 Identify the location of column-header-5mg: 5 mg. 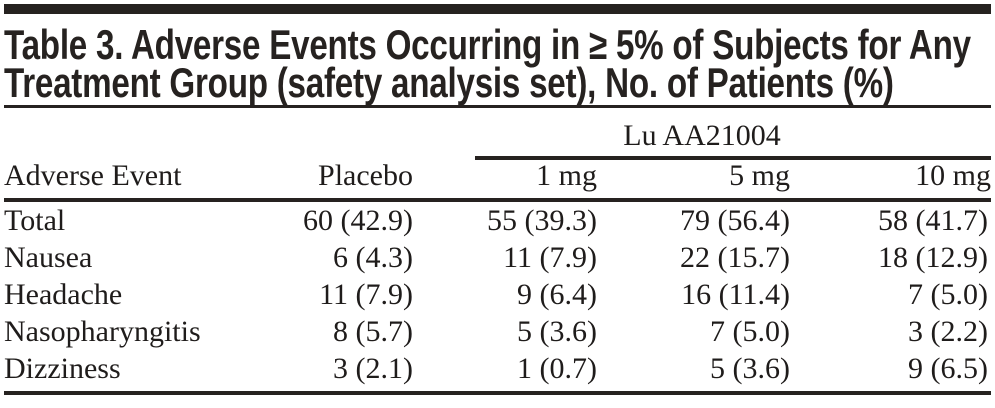
(693, 181).